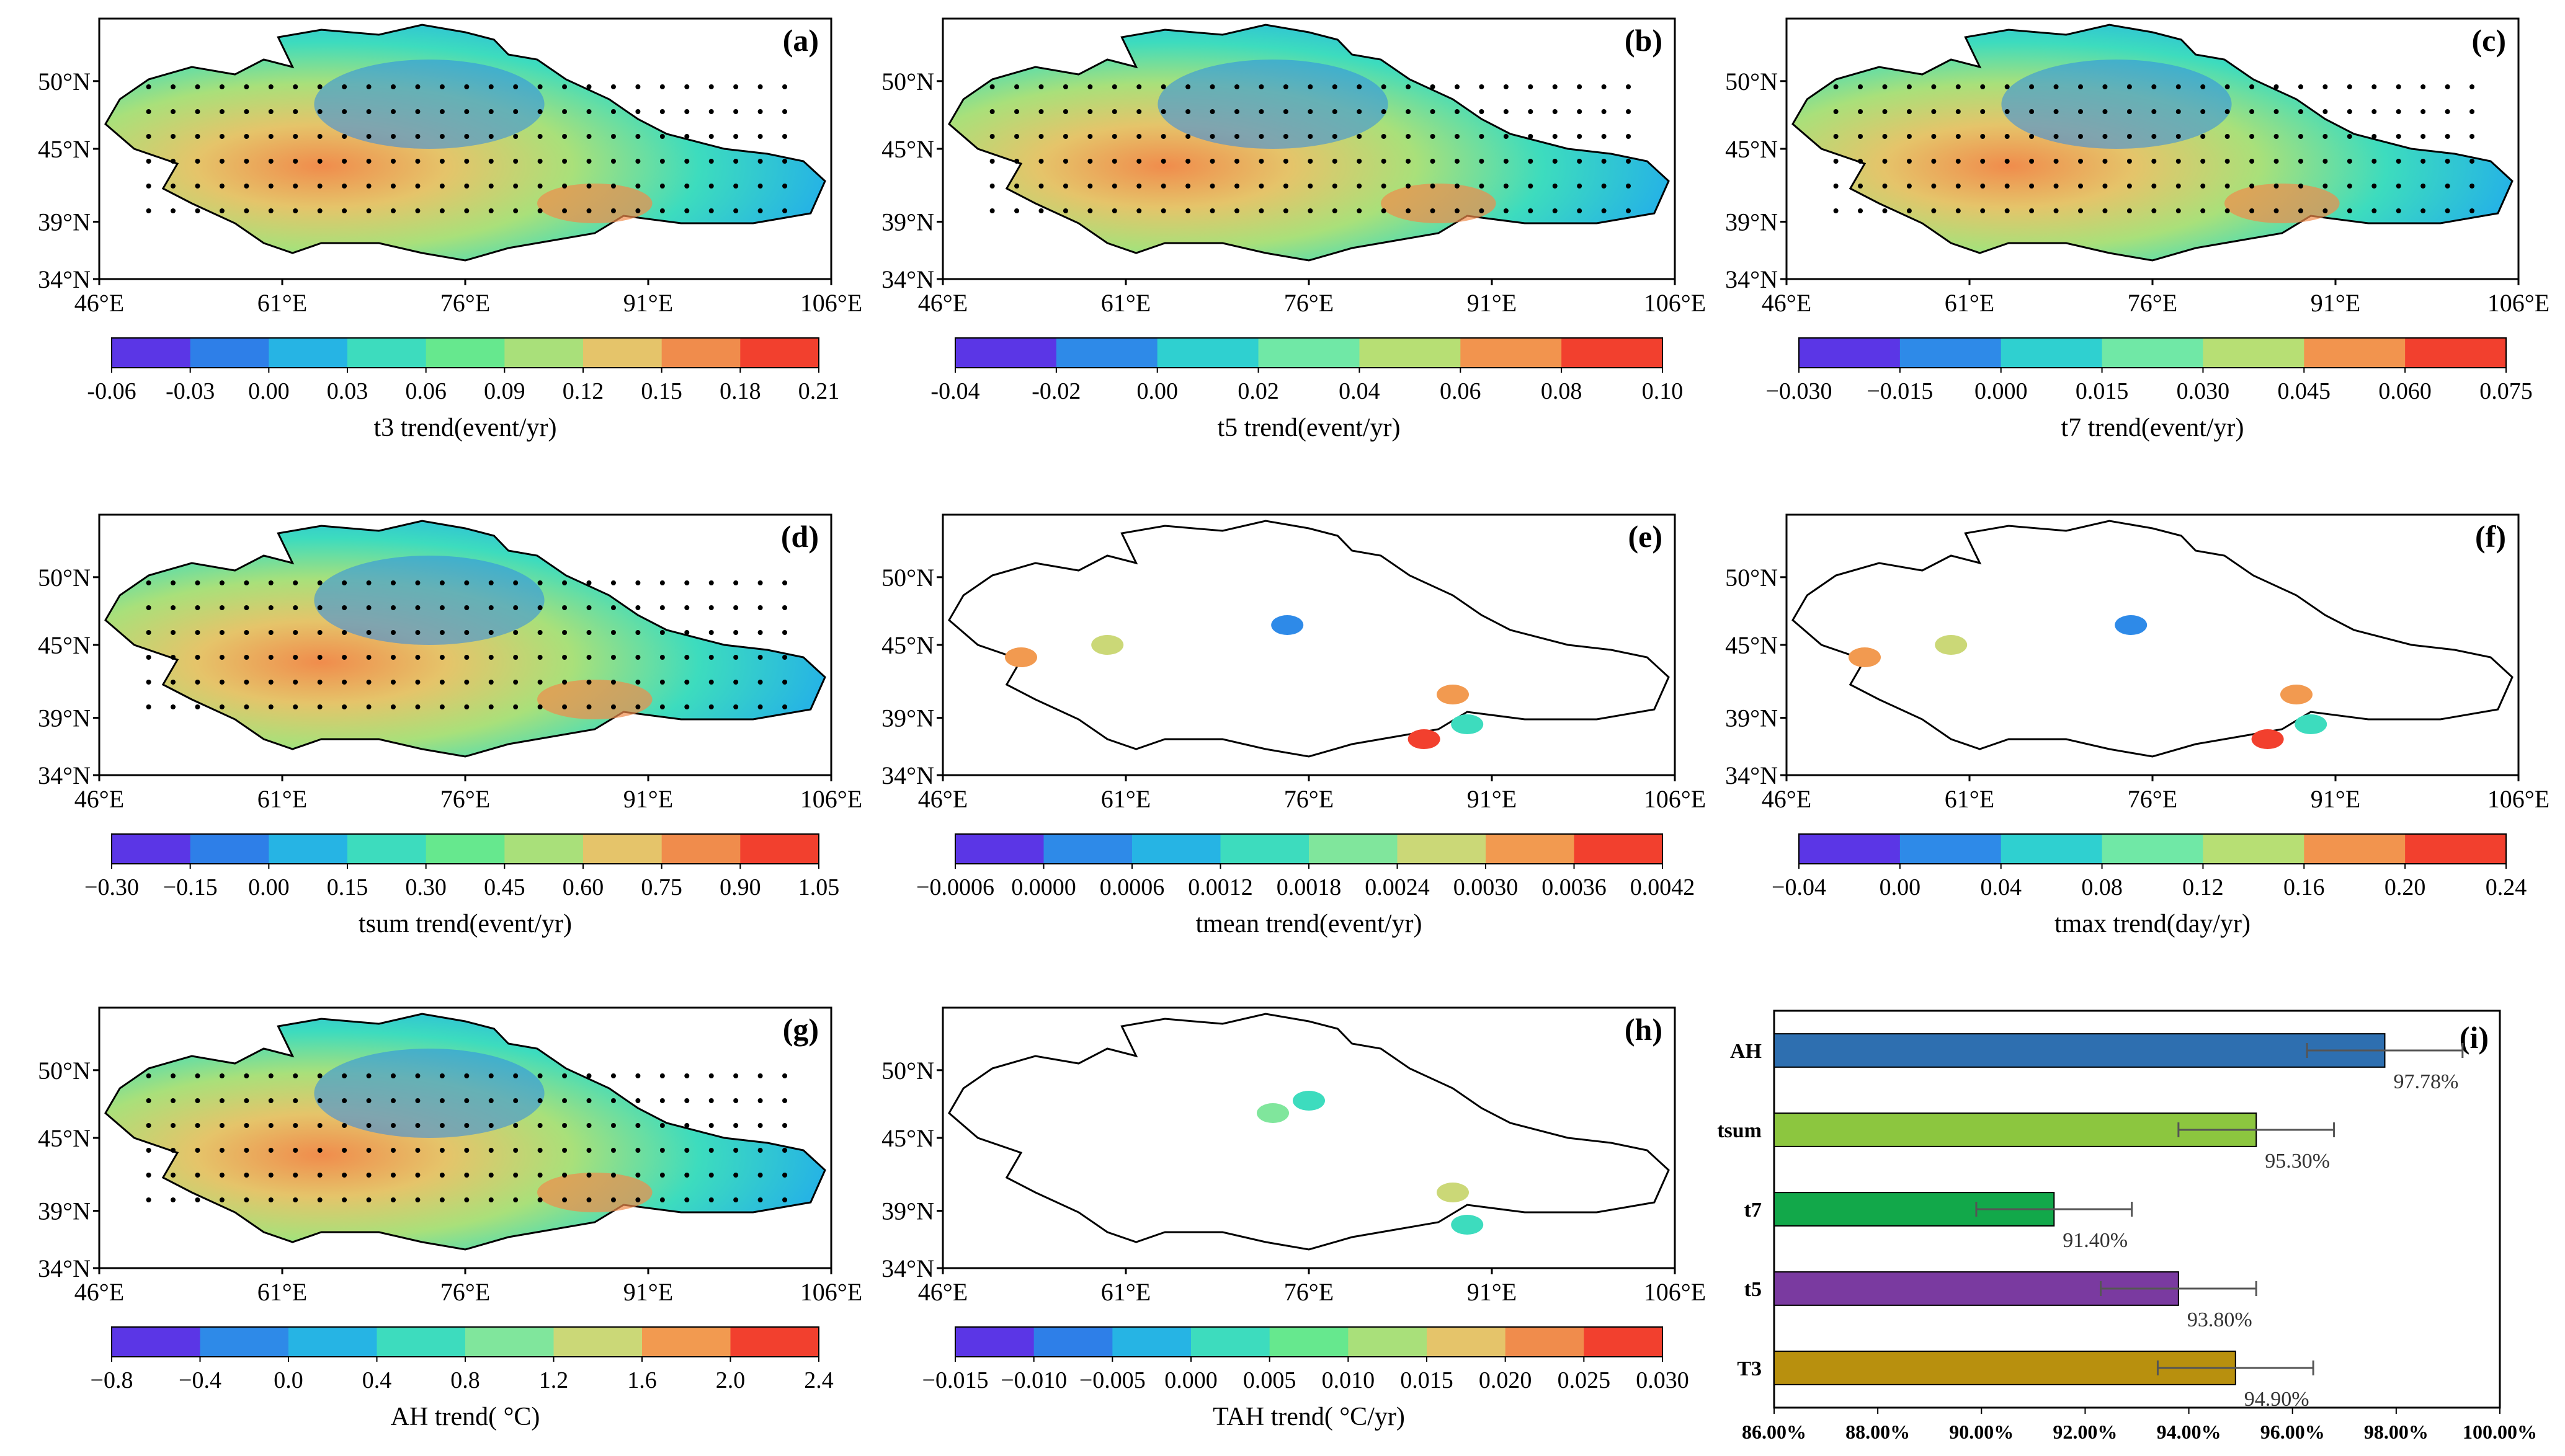 The image size is (2565, 1456). I want to click on bar-AH, so click(2079, 1050).